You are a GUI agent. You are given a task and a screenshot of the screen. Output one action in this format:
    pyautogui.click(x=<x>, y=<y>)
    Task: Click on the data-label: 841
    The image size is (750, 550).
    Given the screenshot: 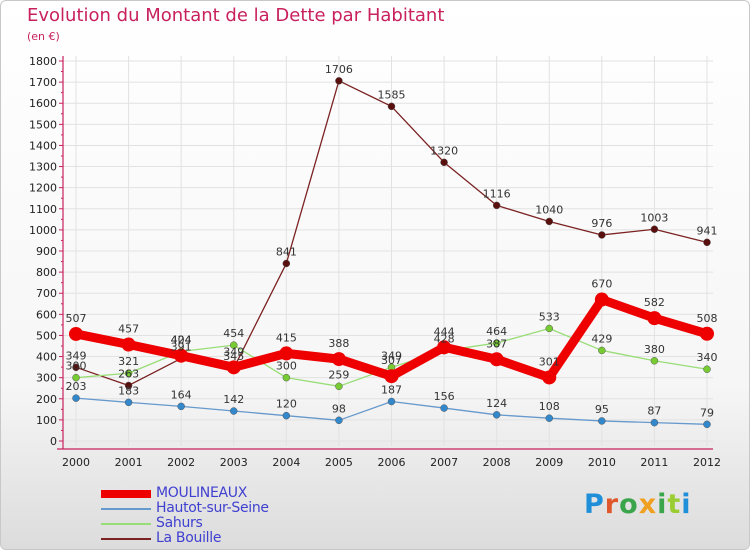 What is the action you would take?
    pyautogui.click(x=286, y=251)
    